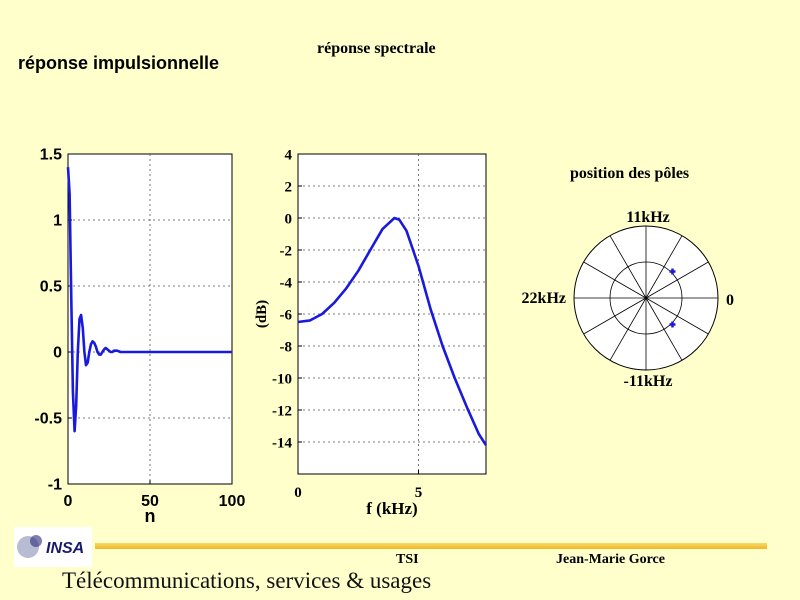 The width and height of the screenshot is (800, 600). I want to click on logo-text: INSA, so click(65, 548).